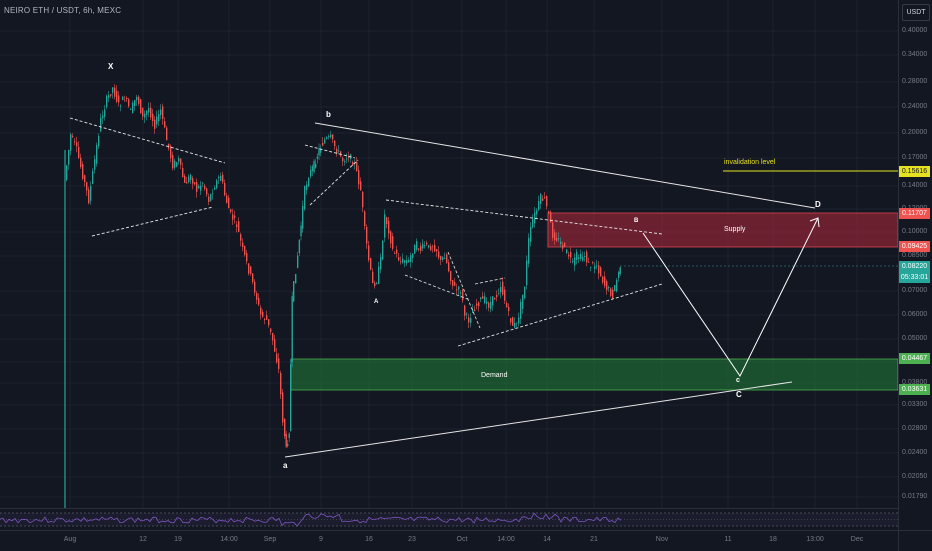  What do you see at coordinates (914, 277) in the screenshot?
I see `countdown-tag: 05:33:01` at bounding box center [914, 277].